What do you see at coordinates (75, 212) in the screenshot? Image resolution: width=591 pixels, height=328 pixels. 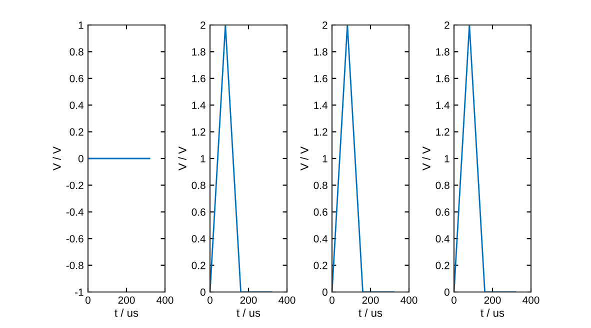 I see `y-tick-label: -0.4` at bounding box center [75, 212].